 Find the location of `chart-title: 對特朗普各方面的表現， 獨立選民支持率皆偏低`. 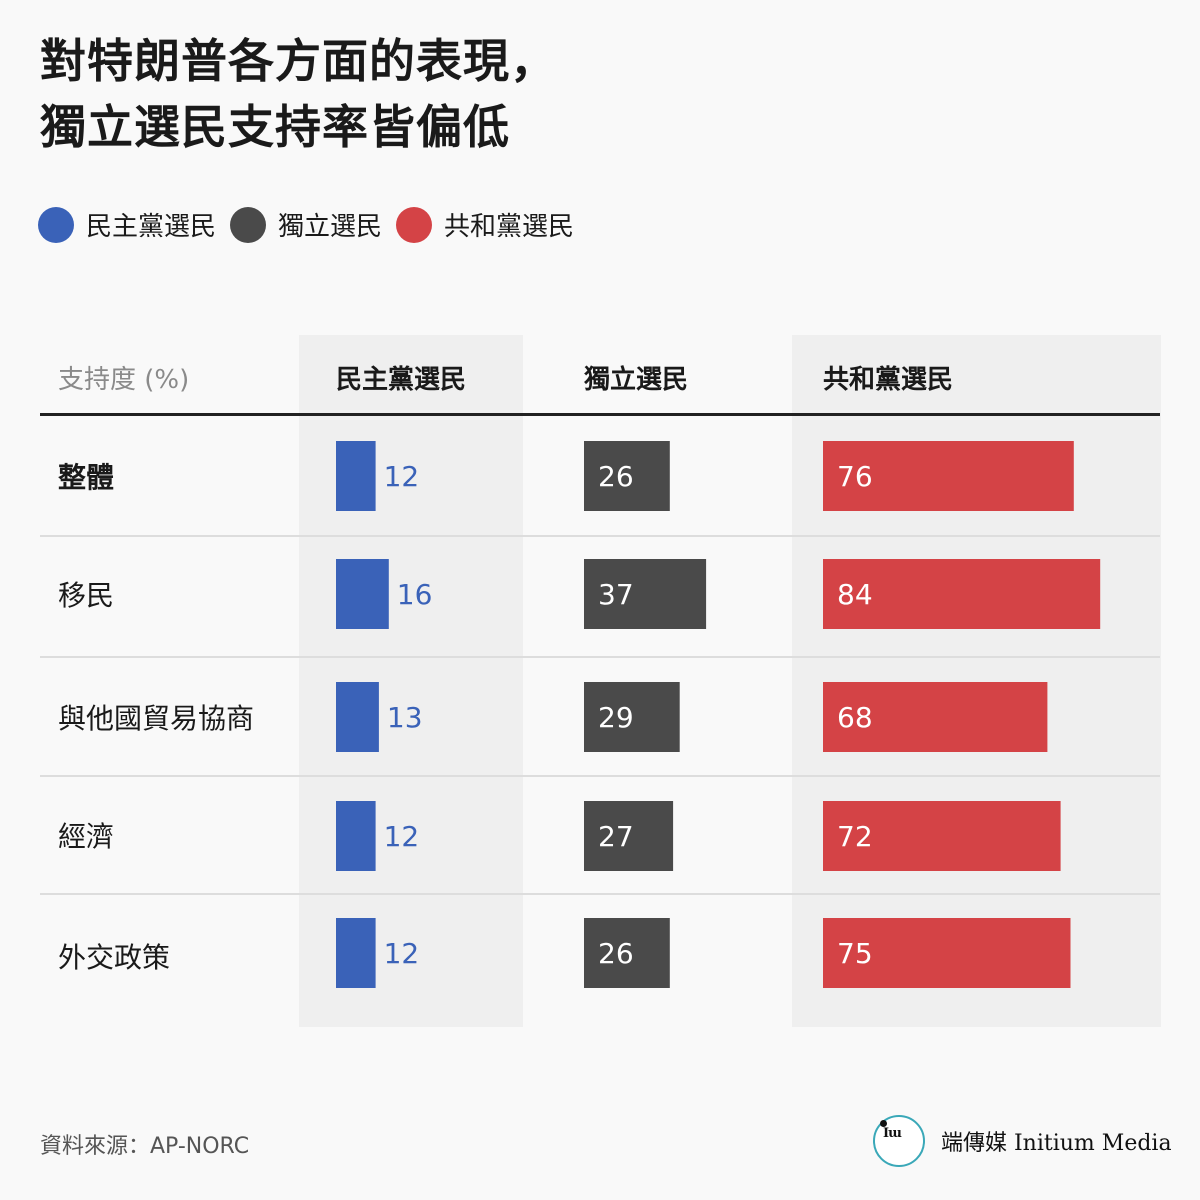

chart-title: 對特朗普各方面的表現， 獨立選民支持率皆偏低 is located at coordinates (298, 94).